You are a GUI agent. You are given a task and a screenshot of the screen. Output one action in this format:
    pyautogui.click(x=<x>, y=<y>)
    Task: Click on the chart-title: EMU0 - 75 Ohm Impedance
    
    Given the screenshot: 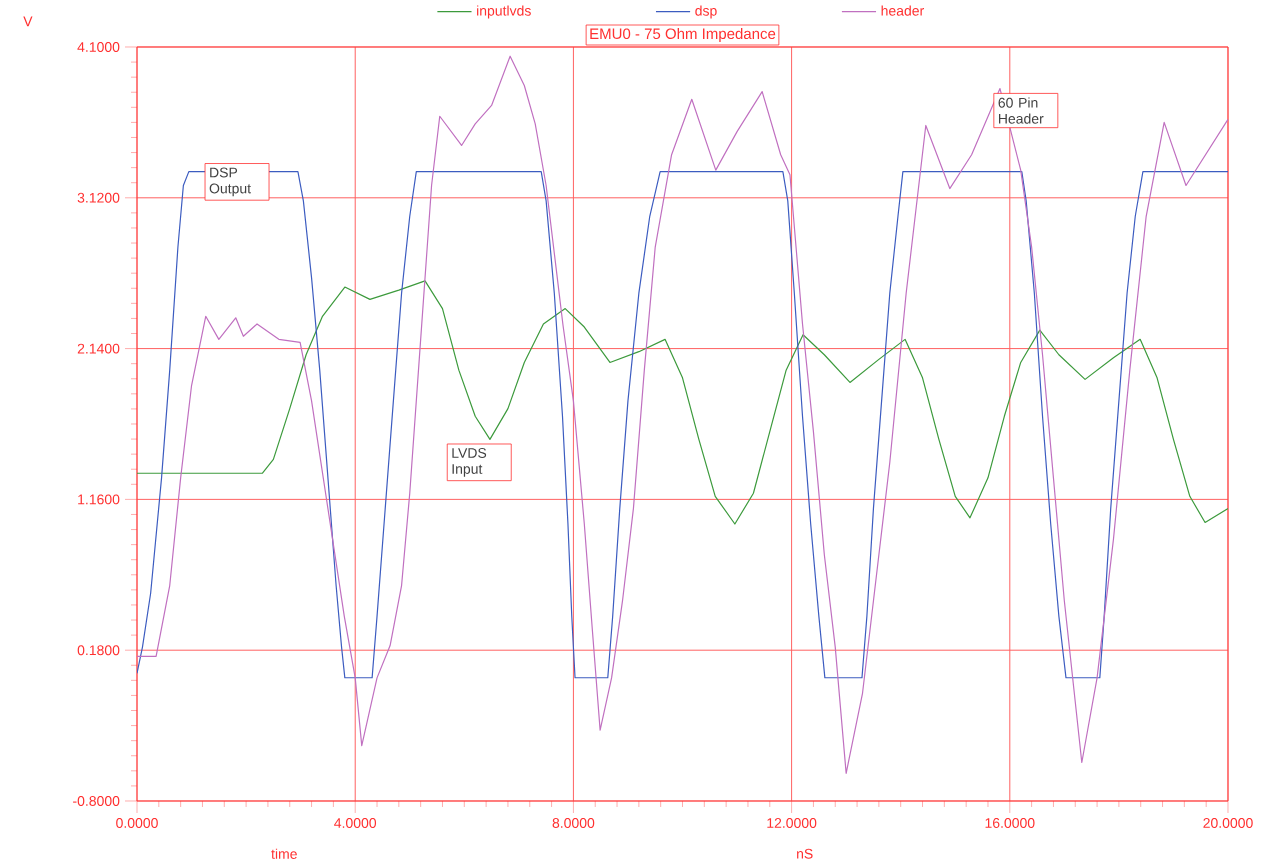 What is the action you would take?
    pyautogui.click(x=683, y=35)
    